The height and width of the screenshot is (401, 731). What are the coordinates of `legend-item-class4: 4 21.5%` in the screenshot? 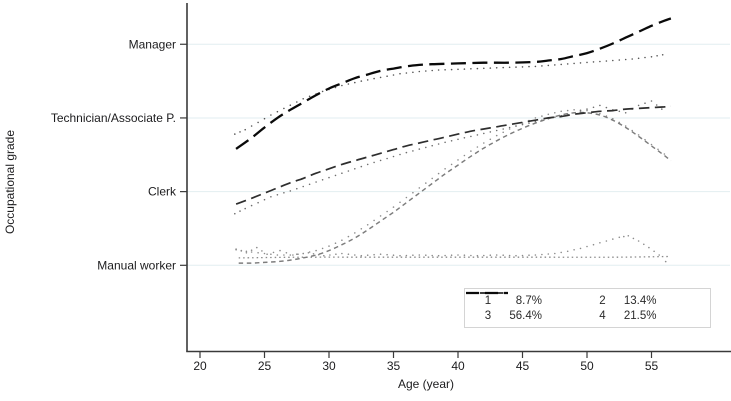 It's located at (584, 306).